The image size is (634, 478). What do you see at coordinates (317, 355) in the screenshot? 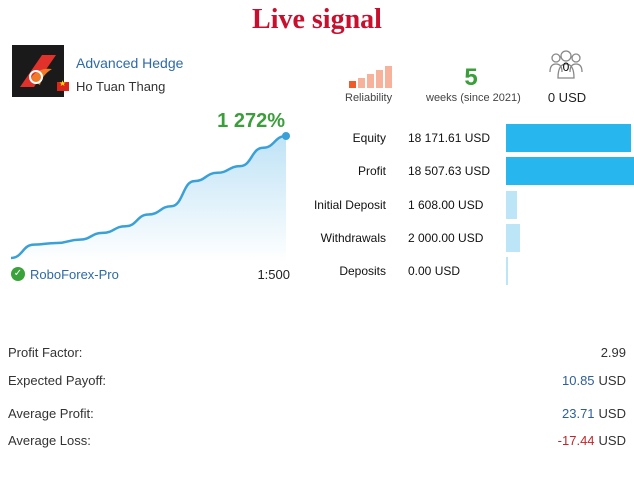
I see `metric-profit-factor: Profit Factor: 2.99` at bounding box center [317, 355].